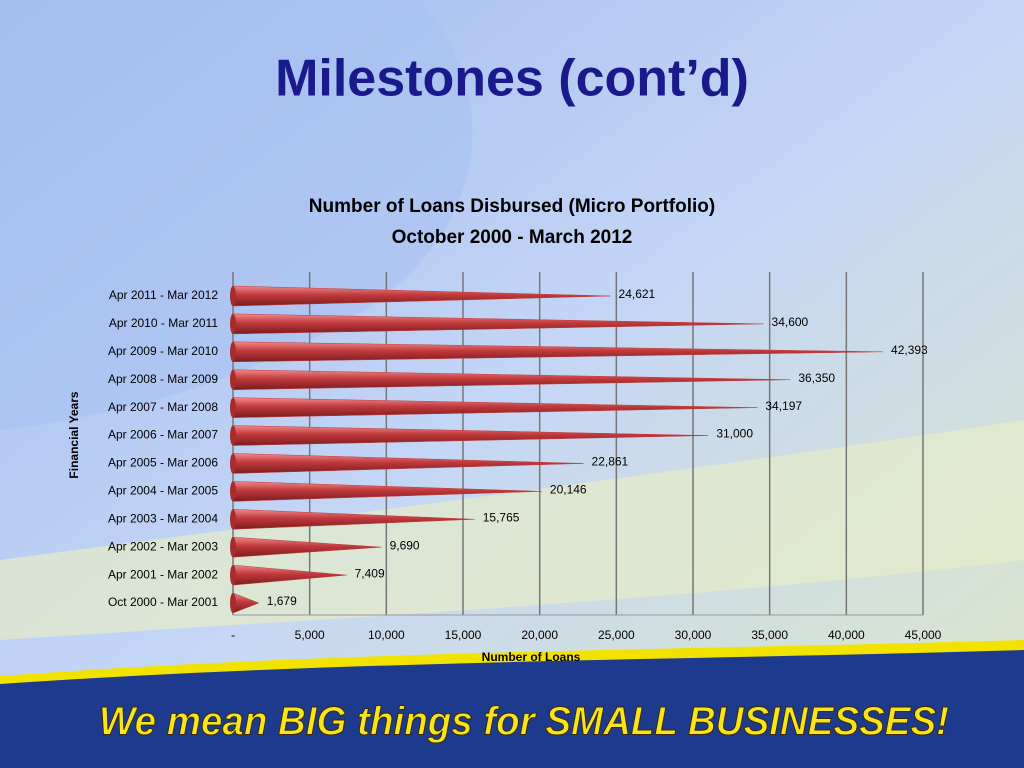 This screenshot has height=768, width=1024. Describe the element at coordinates (501, 517) in the screenshot. I see `value-label: 15,765` at that location.